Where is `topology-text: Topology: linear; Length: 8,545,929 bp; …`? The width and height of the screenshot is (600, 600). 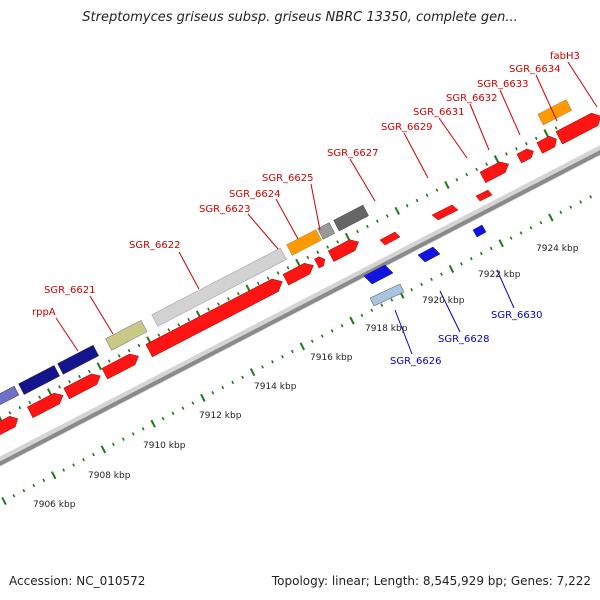 topology-text: Topology: linear; Length: 8,545,929 bp; … is located at coordinates (431, 581).